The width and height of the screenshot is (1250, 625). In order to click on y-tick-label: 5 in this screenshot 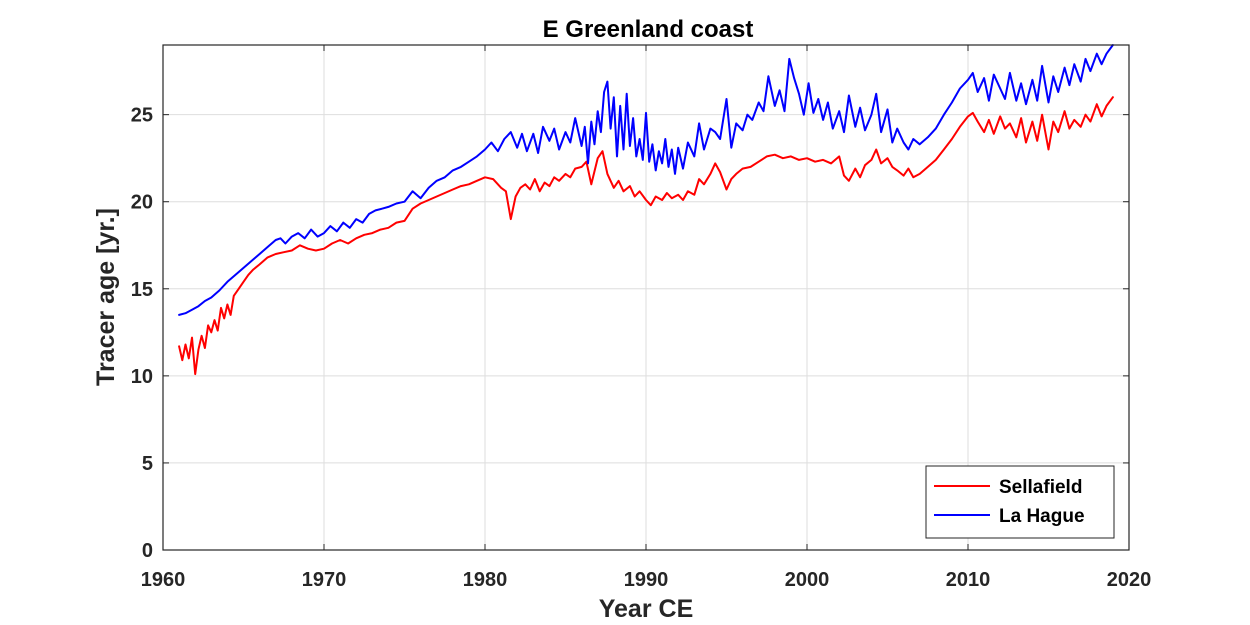, I will do `click(147, 464)`.